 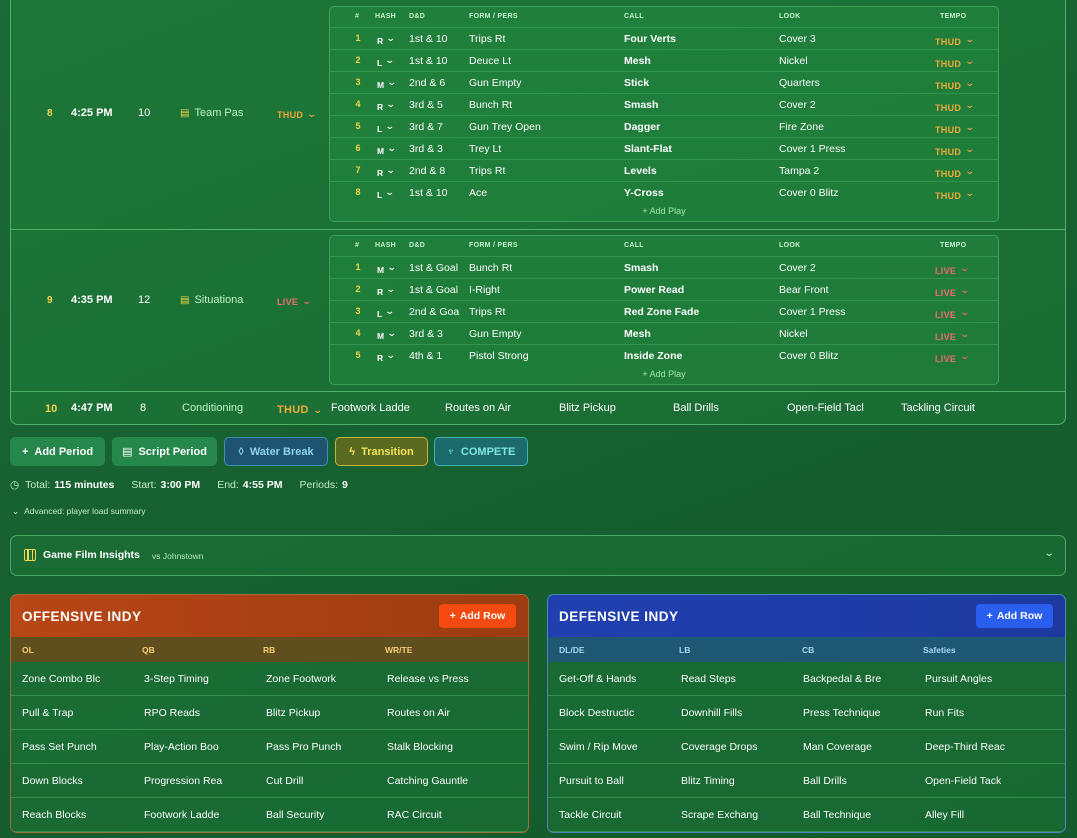 I want to click on play-call: Levels, so click(x=640, y=171).